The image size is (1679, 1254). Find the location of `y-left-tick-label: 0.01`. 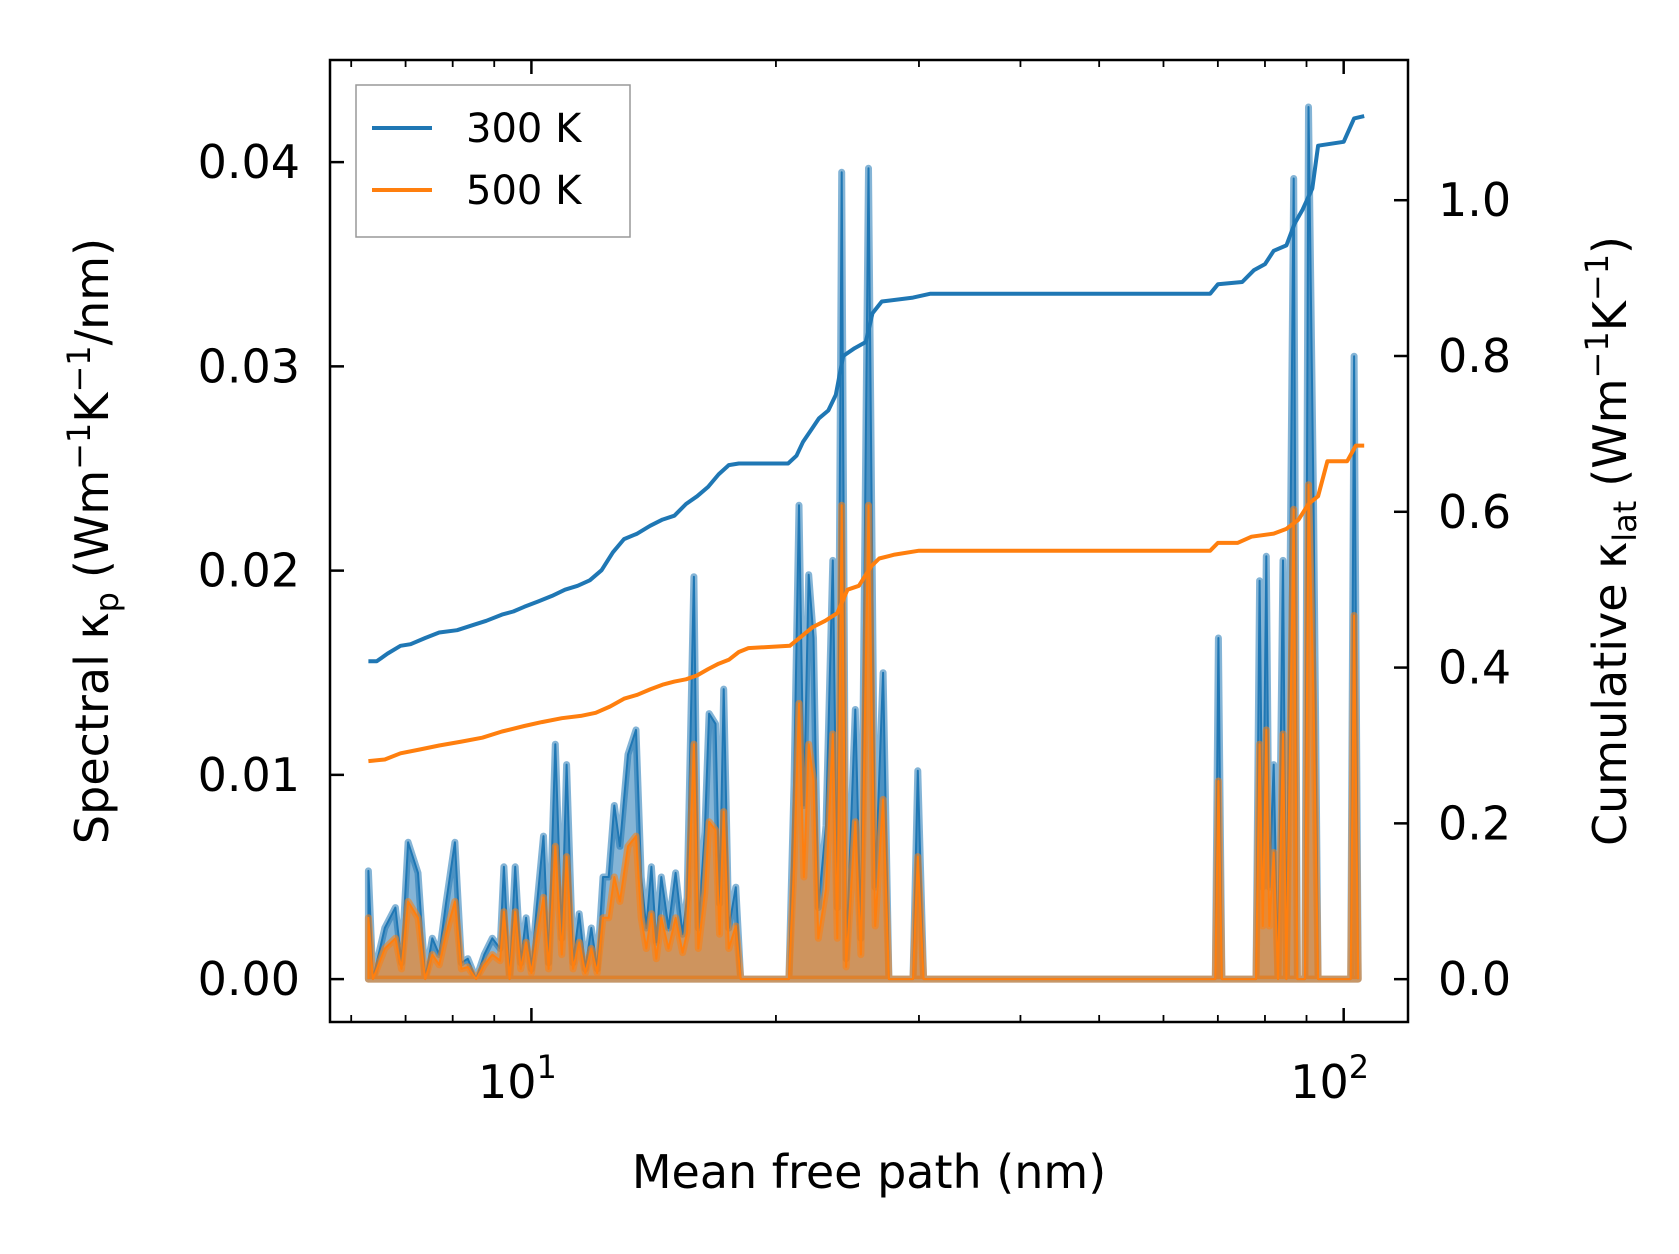

y-left-tick-label: 0.01 is located at coordinates (249, 775).